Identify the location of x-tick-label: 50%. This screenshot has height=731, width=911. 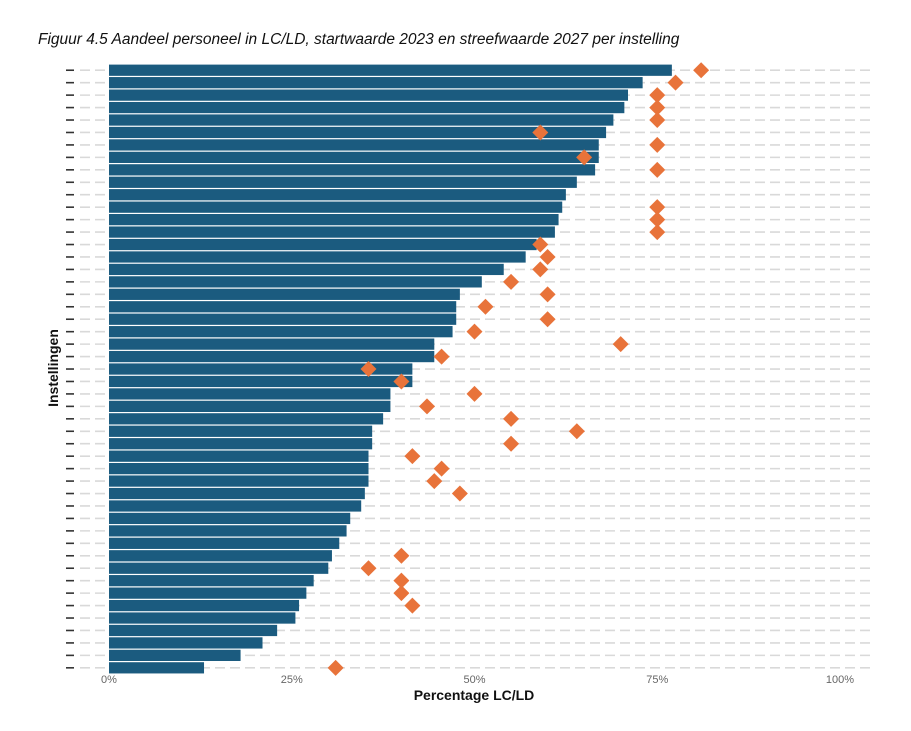
(474, 680).